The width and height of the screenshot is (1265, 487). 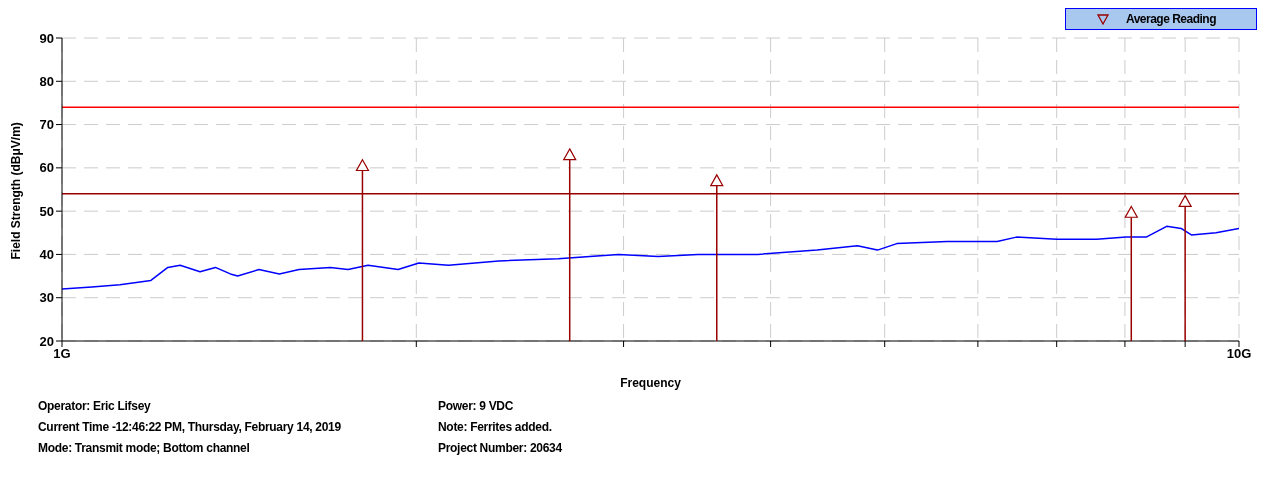 What do you see at coordinates (16, 191) in the screenshot?
I see `y-axis-title: Field Strength (dBμV/m)` at bounding box center [16, 191].